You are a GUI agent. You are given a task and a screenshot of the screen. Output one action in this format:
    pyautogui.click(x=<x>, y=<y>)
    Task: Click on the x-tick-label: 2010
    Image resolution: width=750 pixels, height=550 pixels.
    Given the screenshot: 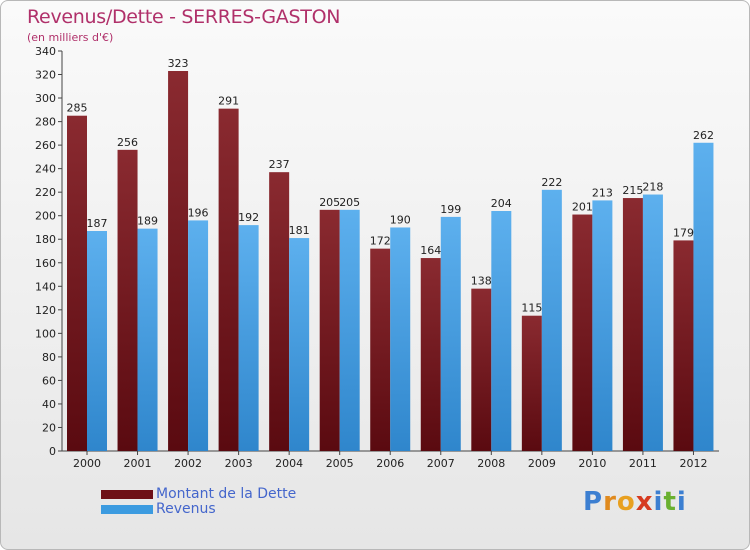 What is the action you would take?
    pyautogui.click(x=592, y=463)
    